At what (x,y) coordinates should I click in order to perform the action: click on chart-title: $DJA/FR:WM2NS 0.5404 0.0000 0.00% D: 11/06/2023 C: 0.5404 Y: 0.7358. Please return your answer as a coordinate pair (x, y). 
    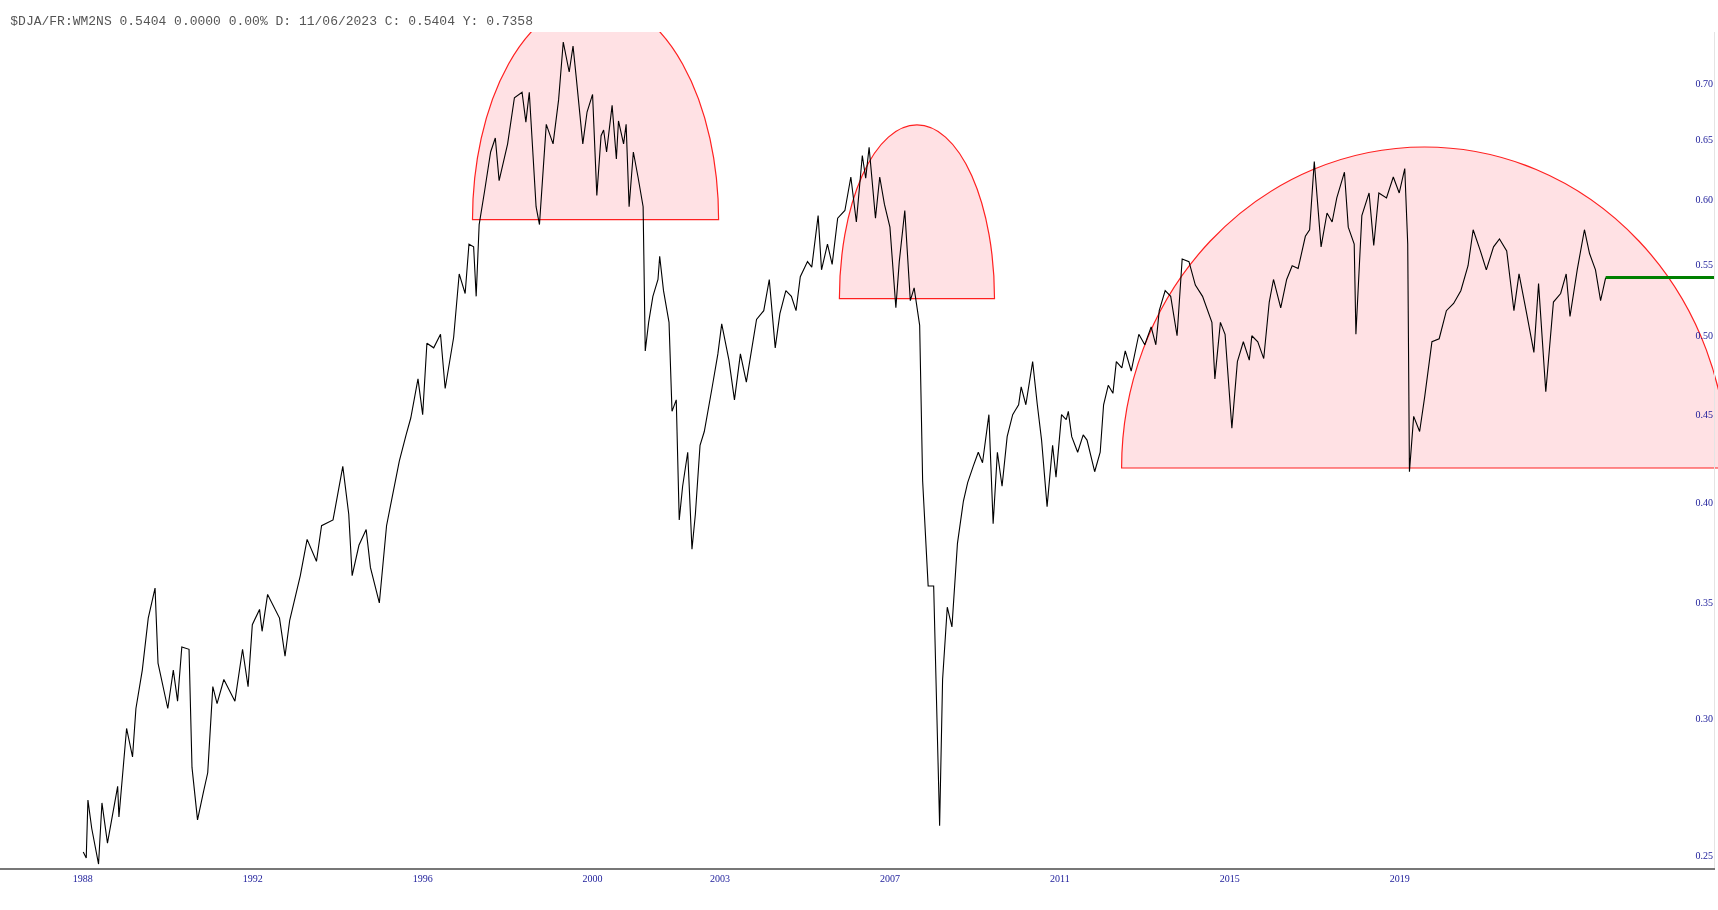
    Looking at the image, I should click on (271, 21).